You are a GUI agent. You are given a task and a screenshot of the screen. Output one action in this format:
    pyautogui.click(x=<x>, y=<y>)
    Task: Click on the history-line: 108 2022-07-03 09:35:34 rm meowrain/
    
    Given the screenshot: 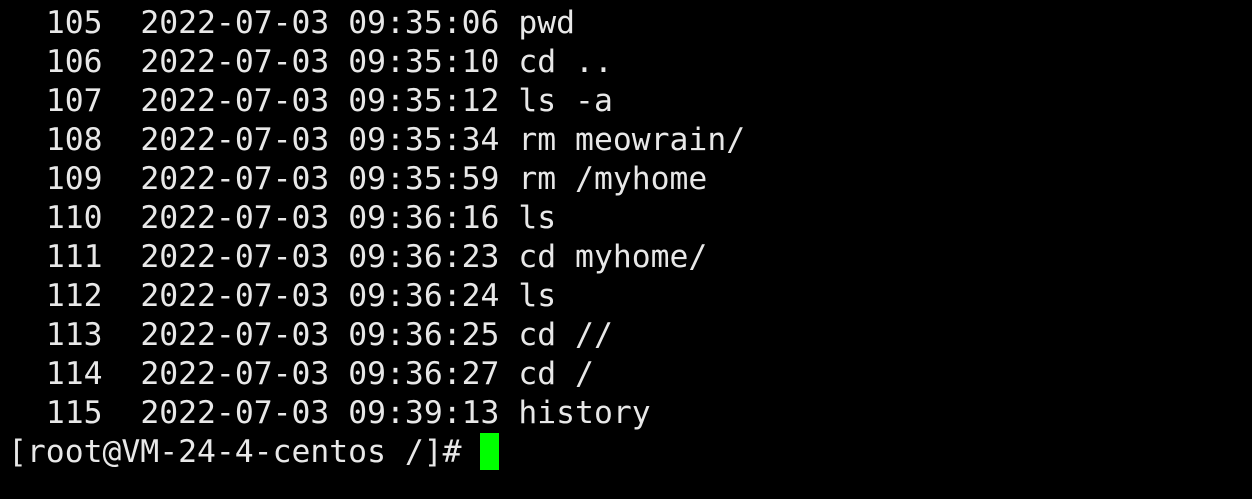 What is the action you would take?
    pyautogui.click(x=376, y=140)
    